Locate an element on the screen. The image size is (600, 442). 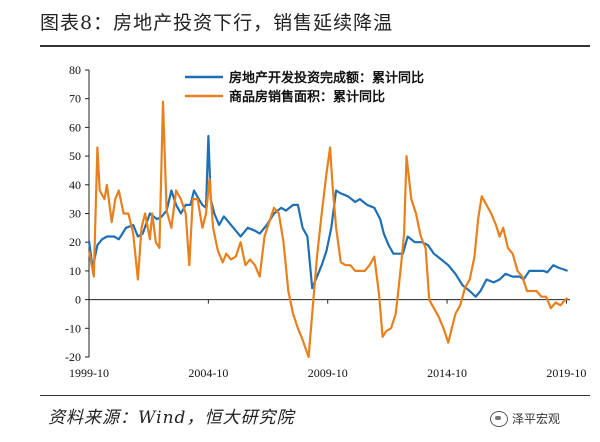
legend-label-1: 房地产开发投资完成额：累计同比 is located at coordinates (326, 77).